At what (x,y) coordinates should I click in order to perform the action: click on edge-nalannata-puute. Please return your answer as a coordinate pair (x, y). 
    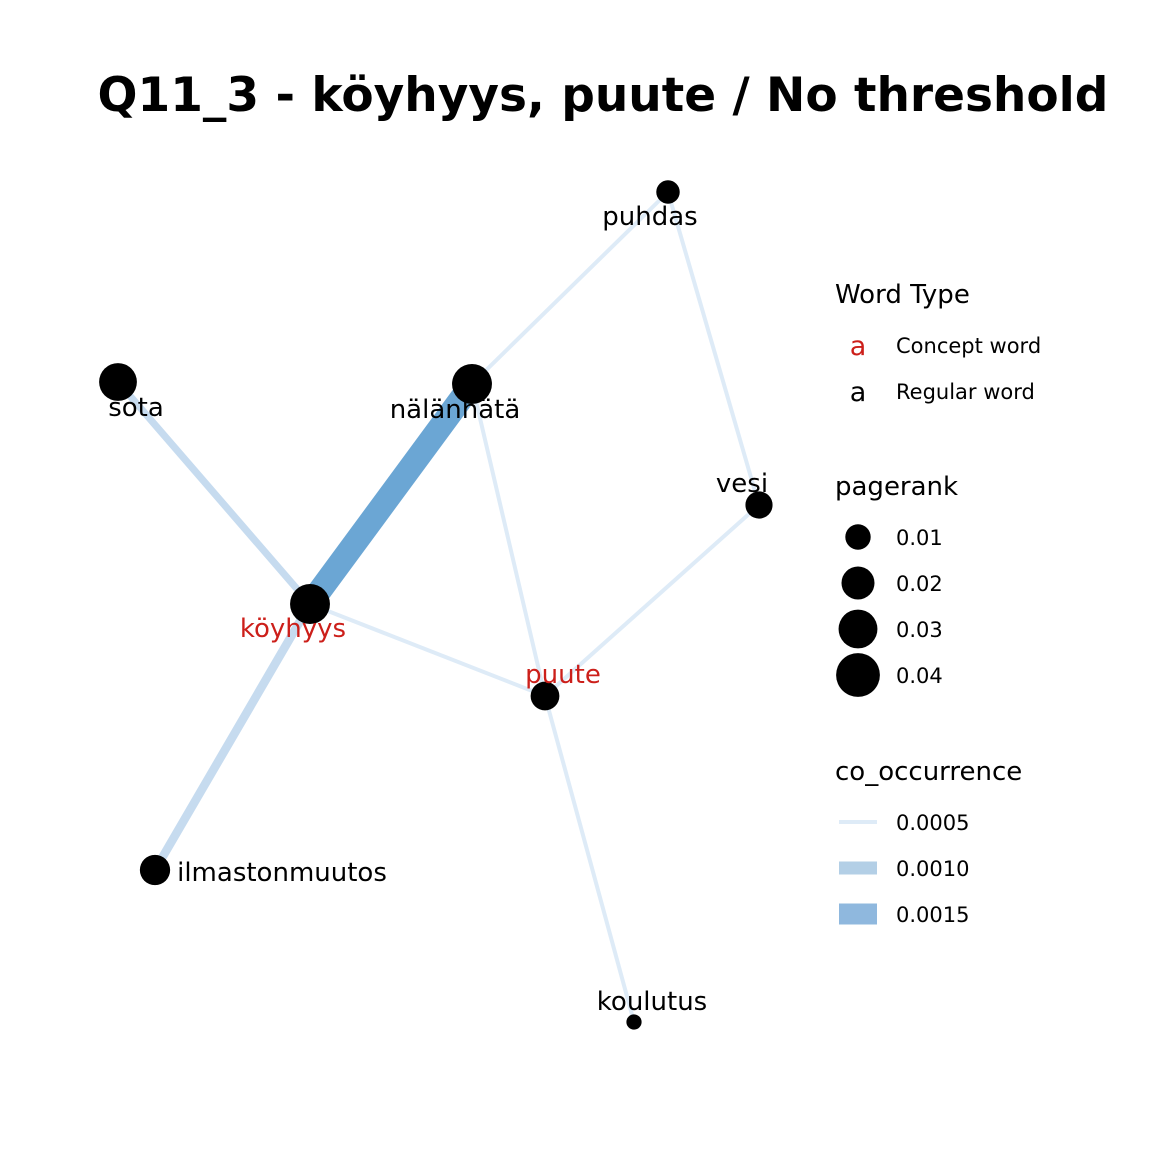
    Looking at the image, I should click on (508, 540).